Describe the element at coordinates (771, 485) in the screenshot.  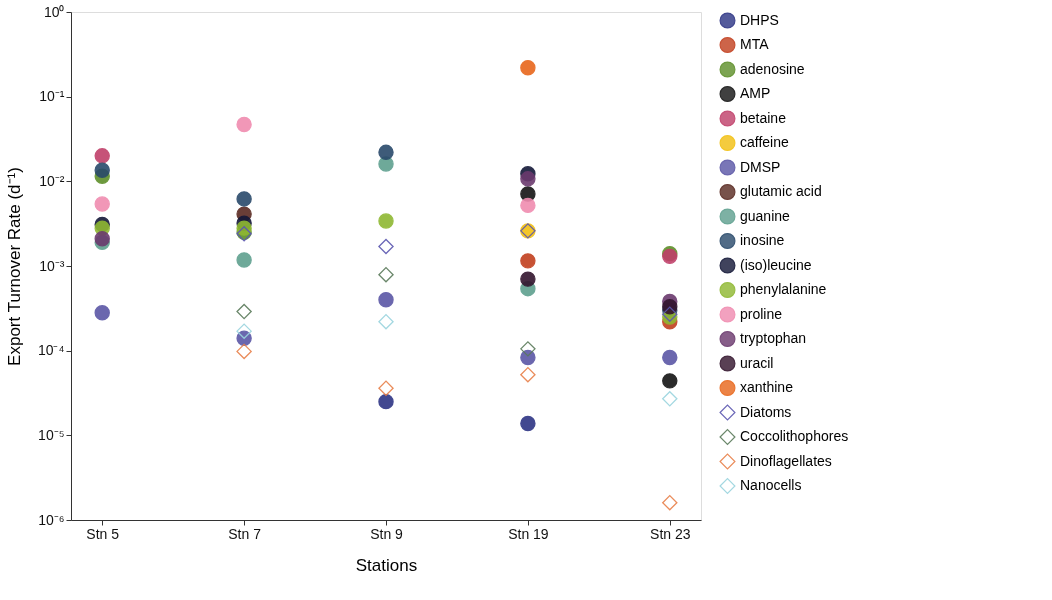
I see `legend-label: Nanocells` at that location.